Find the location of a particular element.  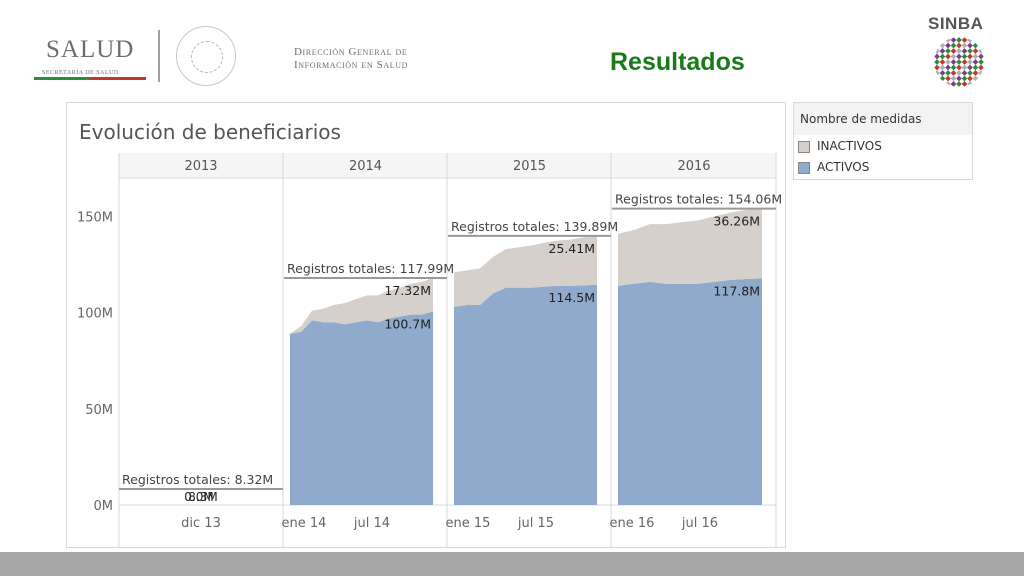

salud-logo: SALUD is located at coordinates (90, 49).